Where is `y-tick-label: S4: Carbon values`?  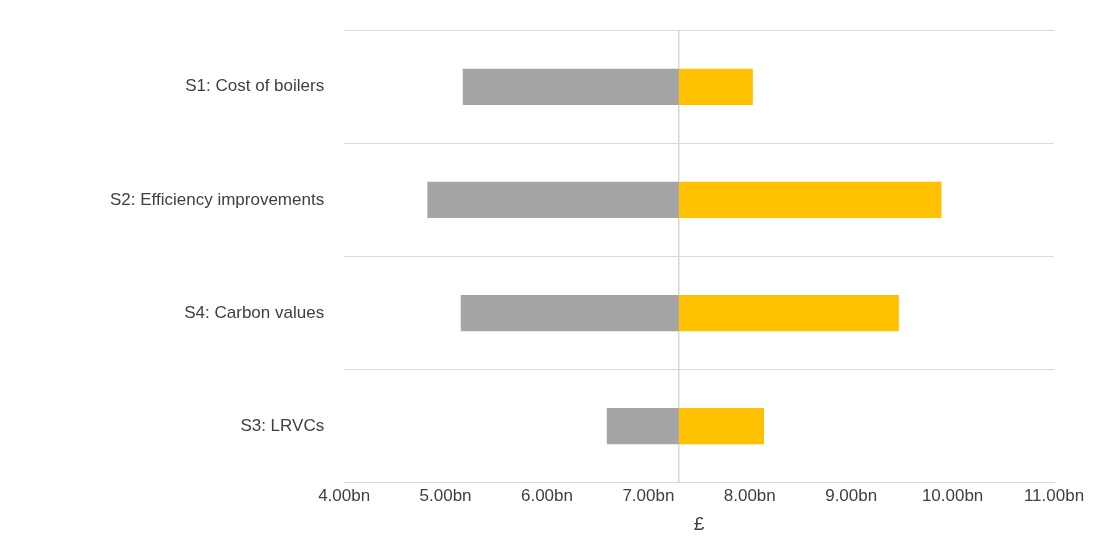
y-tick-label: S4: Carbon values is located at coordinates (254, 312).